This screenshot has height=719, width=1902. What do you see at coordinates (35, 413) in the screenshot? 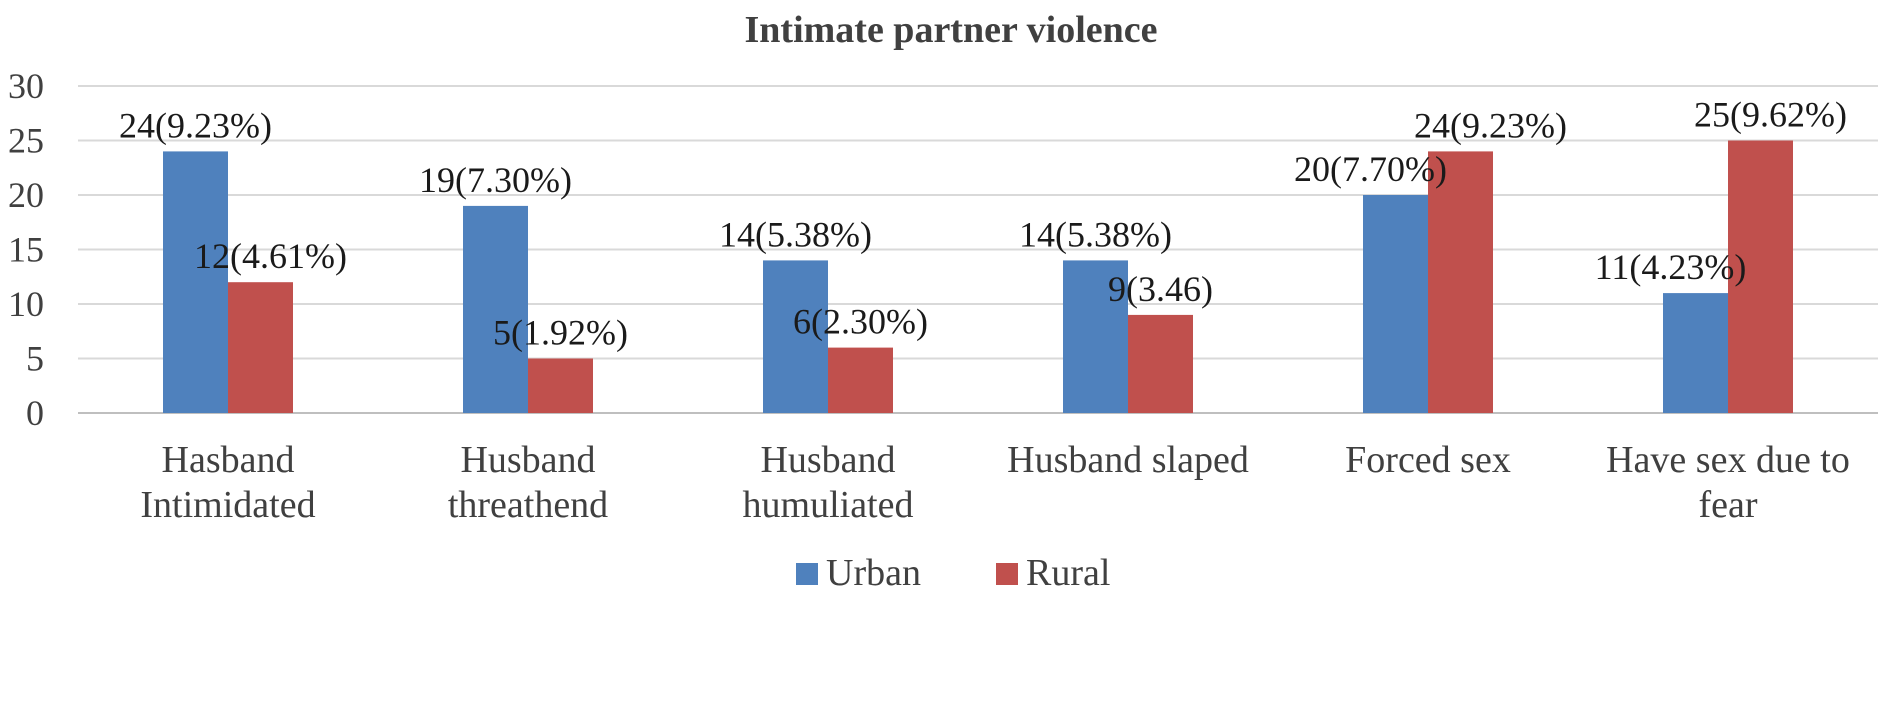
I see `y-tick-label: 0` at bounding box center [35, 413].